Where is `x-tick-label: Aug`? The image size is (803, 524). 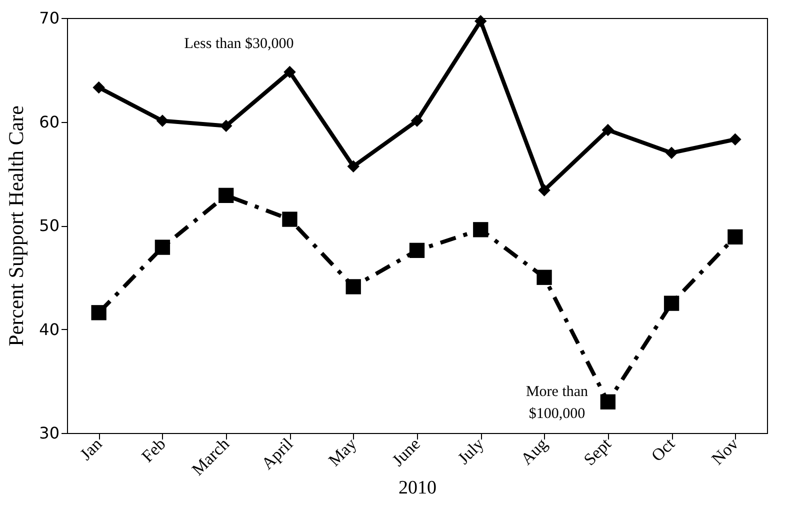
x-tick-label: Aug is located at coordinates (534, 451).